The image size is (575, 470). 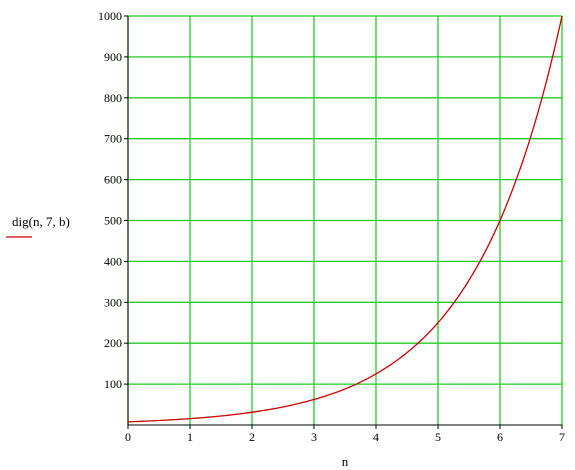 What do you see at coordinates (113, 180) in the screenshot?
I see `y-tick-label: 600` at bounding box center [113, 180].